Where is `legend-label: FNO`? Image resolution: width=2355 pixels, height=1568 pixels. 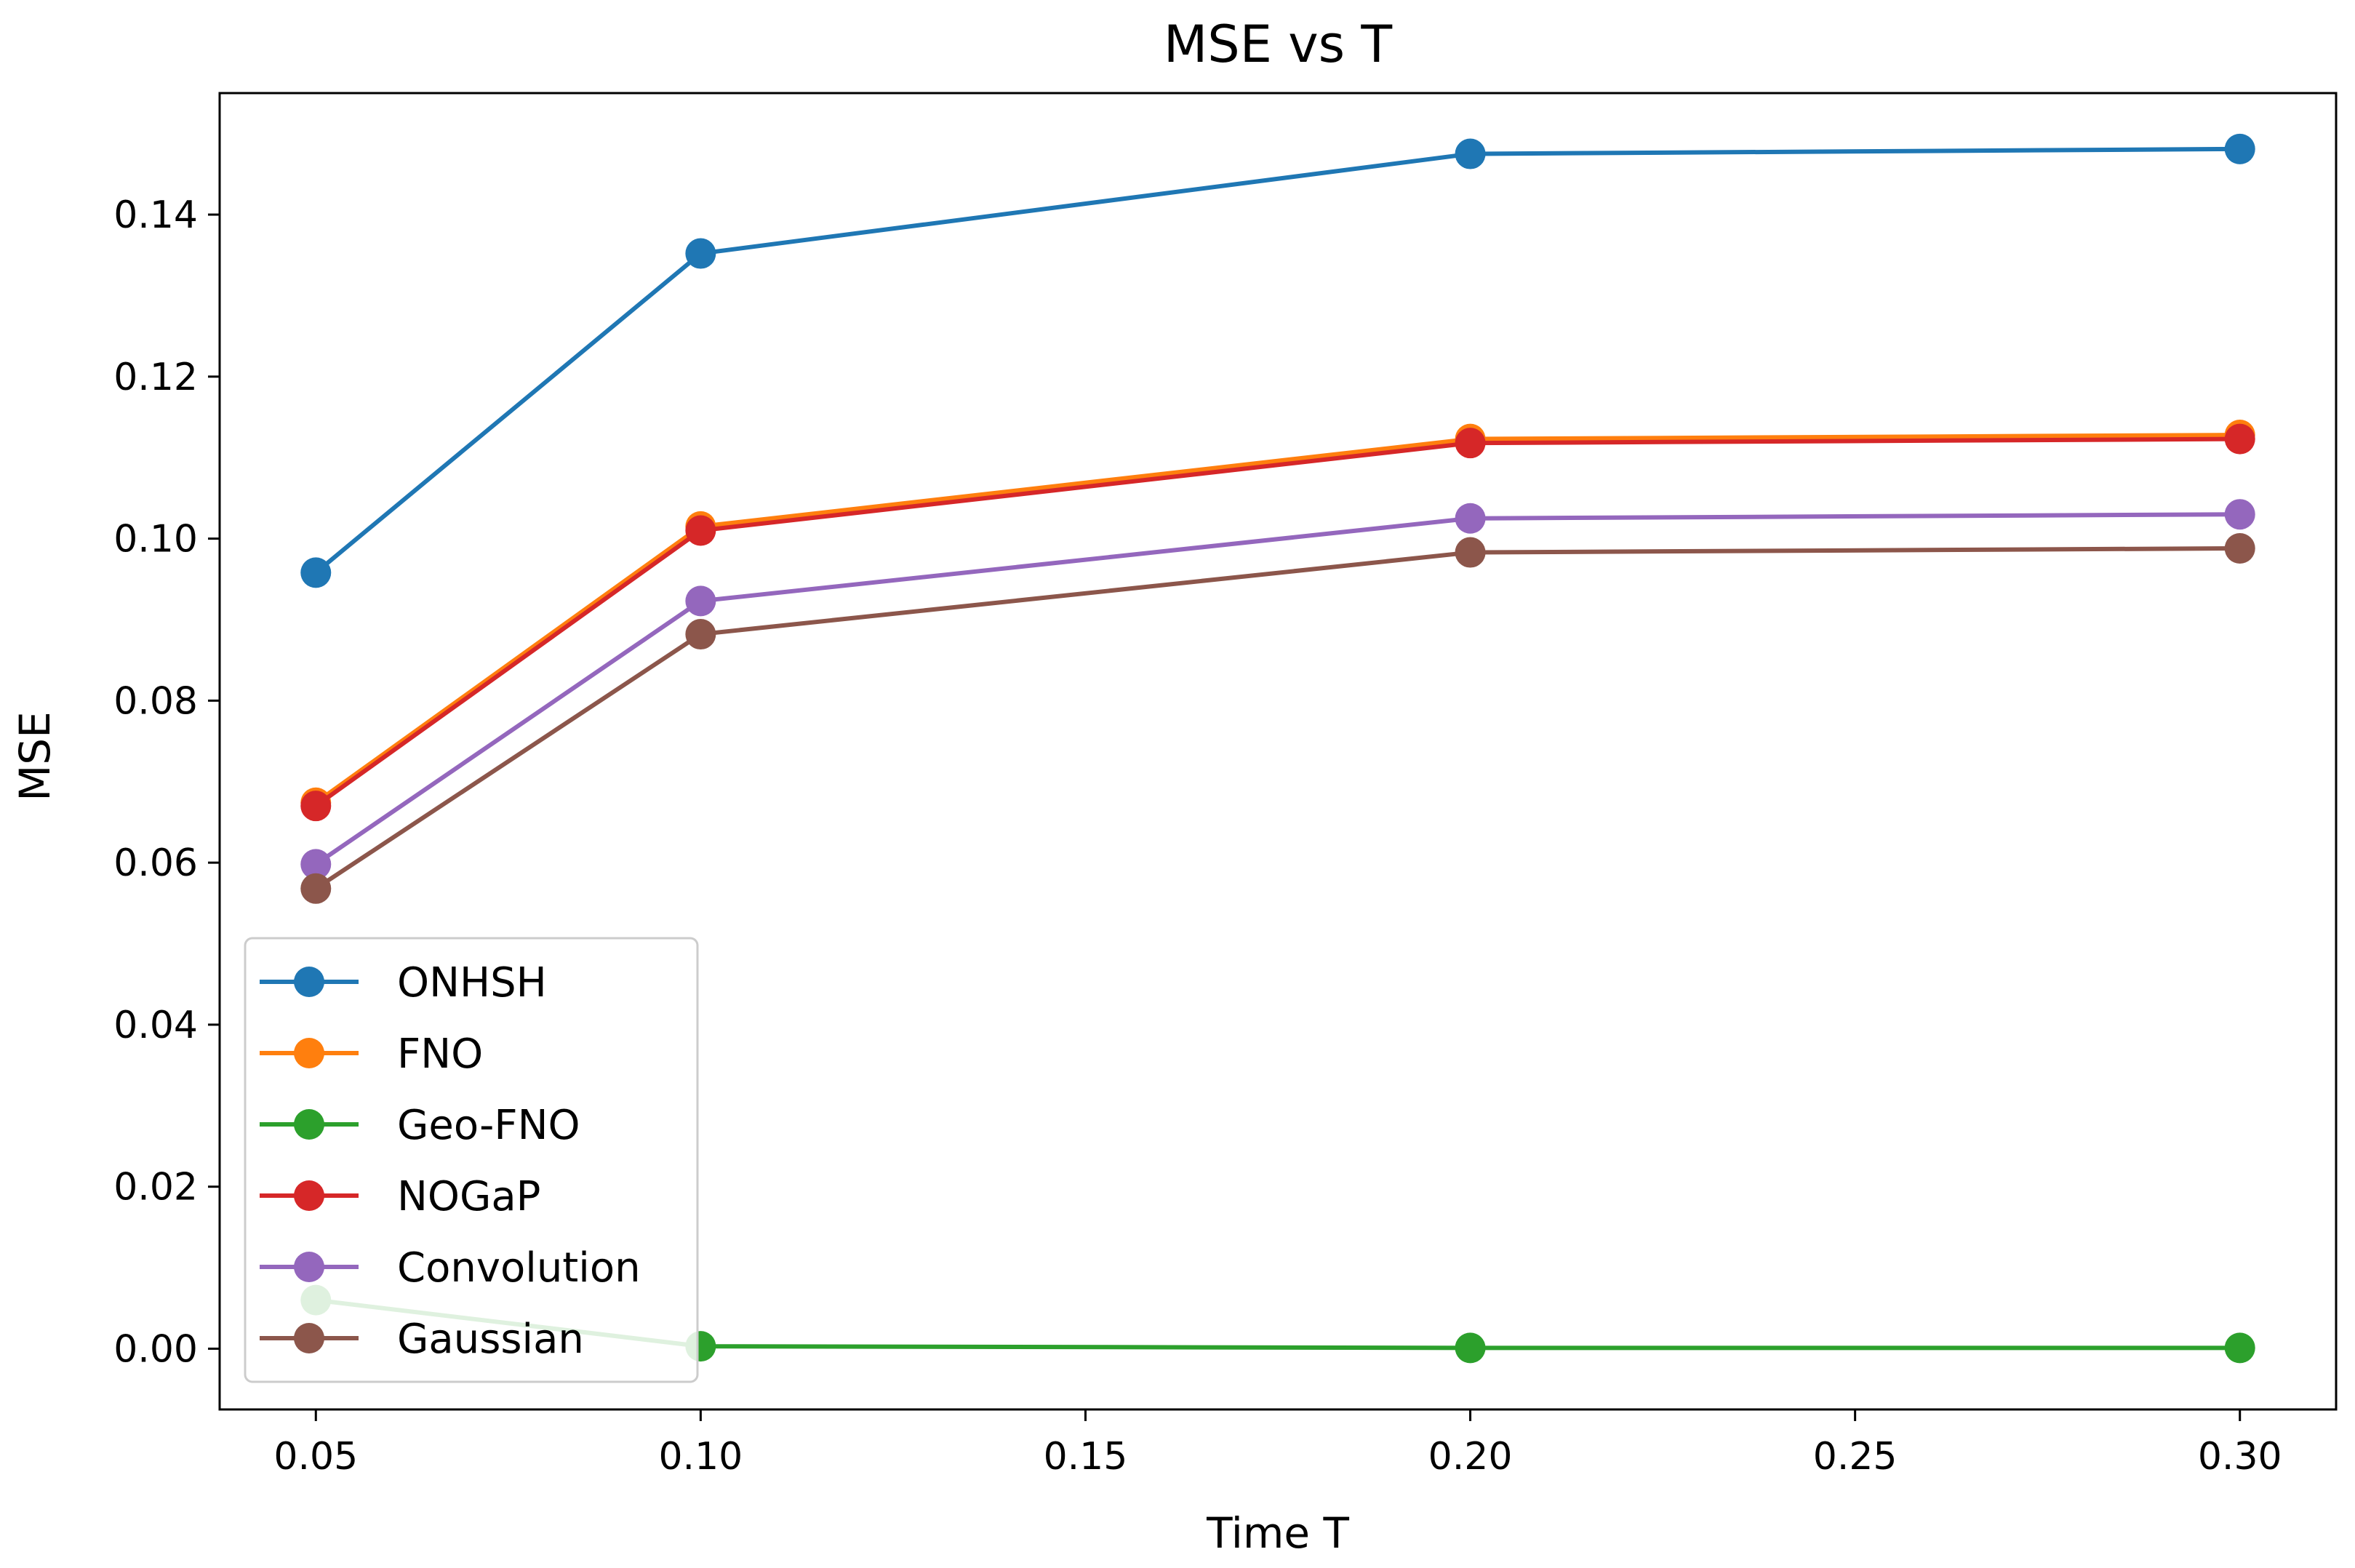
legend-label: FNO is located at coordinates (440, 1054).